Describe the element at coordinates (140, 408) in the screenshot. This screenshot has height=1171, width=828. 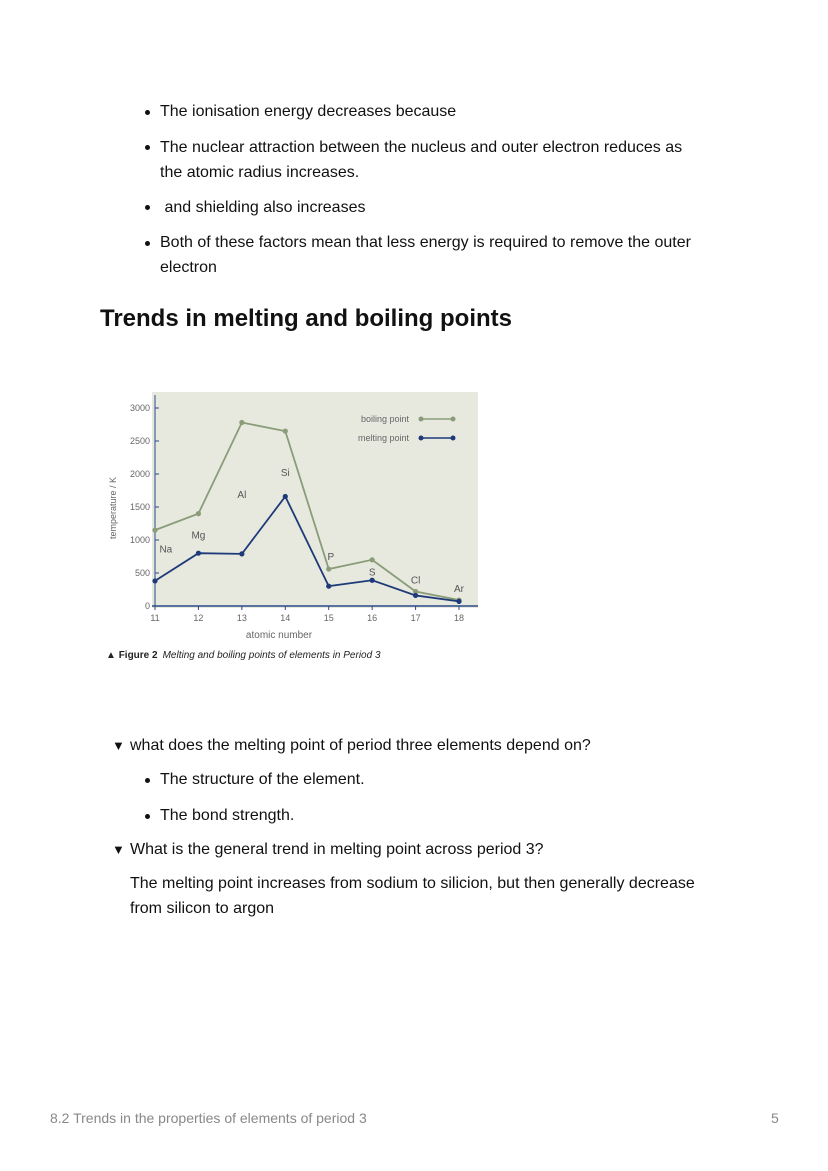
I see `y-tick-label: 3000` at that location.